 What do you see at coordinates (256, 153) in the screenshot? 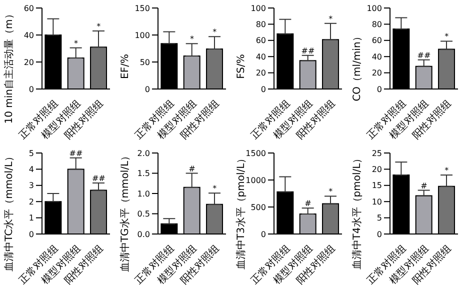
I see `y-tick-label: 1500` at bounding box center [256, 153].